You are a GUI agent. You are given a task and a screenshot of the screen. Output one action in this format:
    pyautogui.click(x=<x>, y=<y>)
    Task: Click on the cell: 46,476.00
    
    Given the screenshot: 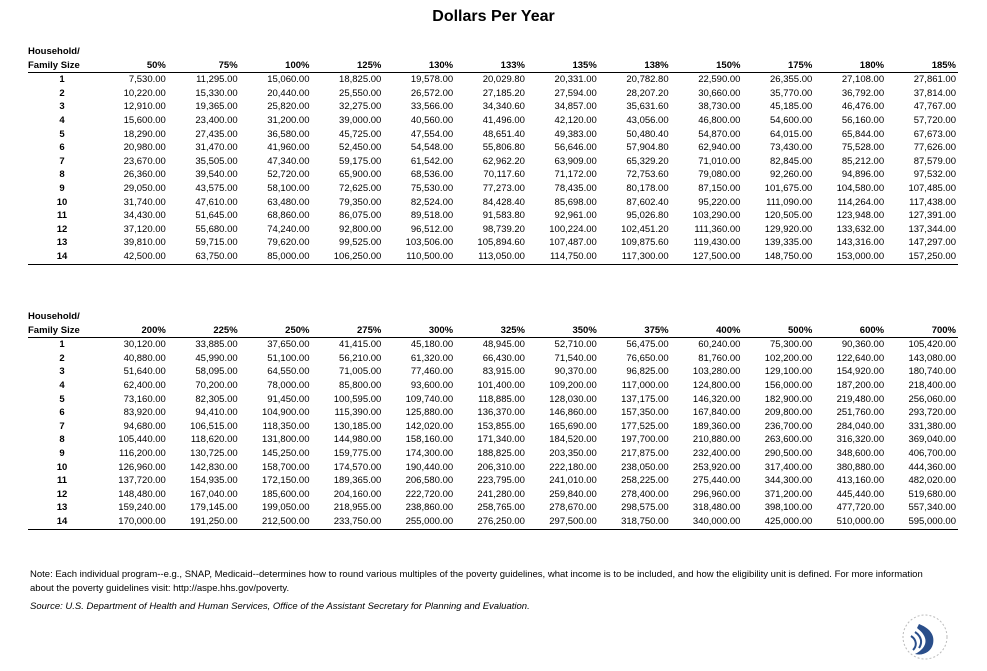 What is the action you would take?
    pyautogui.click(x=863, y=107)
    